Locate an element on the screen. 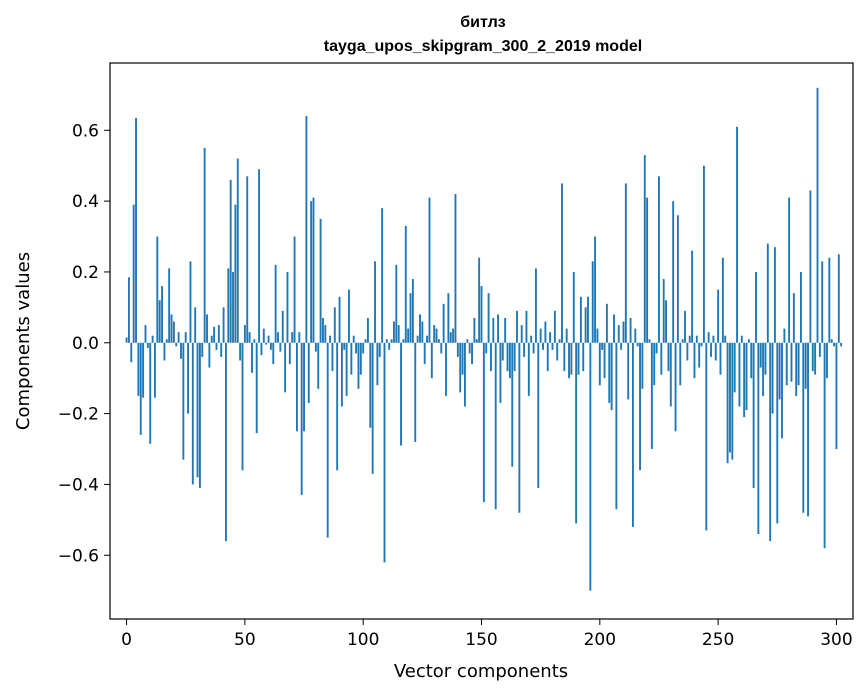  x-tick-label: 50 is located at coordinates (245, 640).